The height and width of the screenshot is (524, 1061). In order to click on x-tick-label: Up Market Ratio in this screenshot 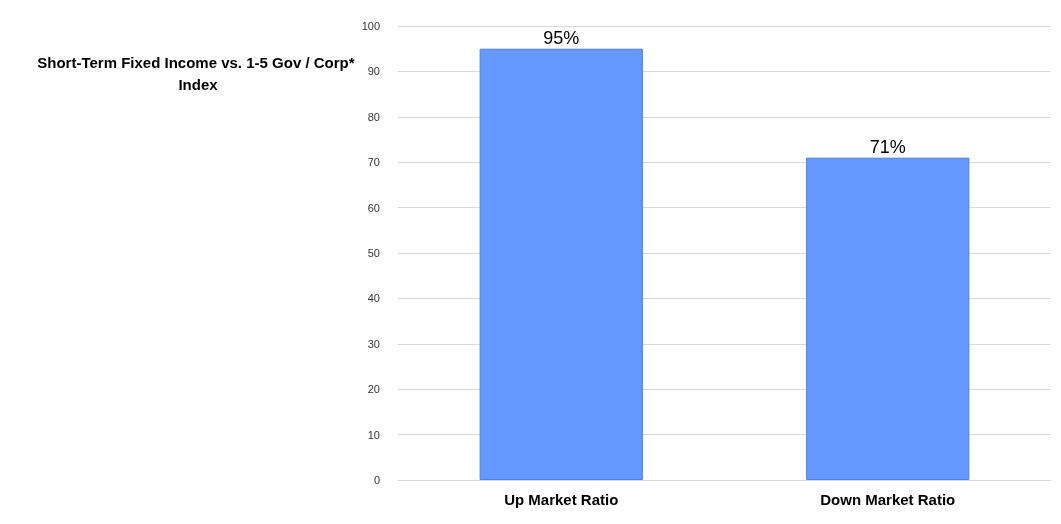, I will do `click(561, 499)`.